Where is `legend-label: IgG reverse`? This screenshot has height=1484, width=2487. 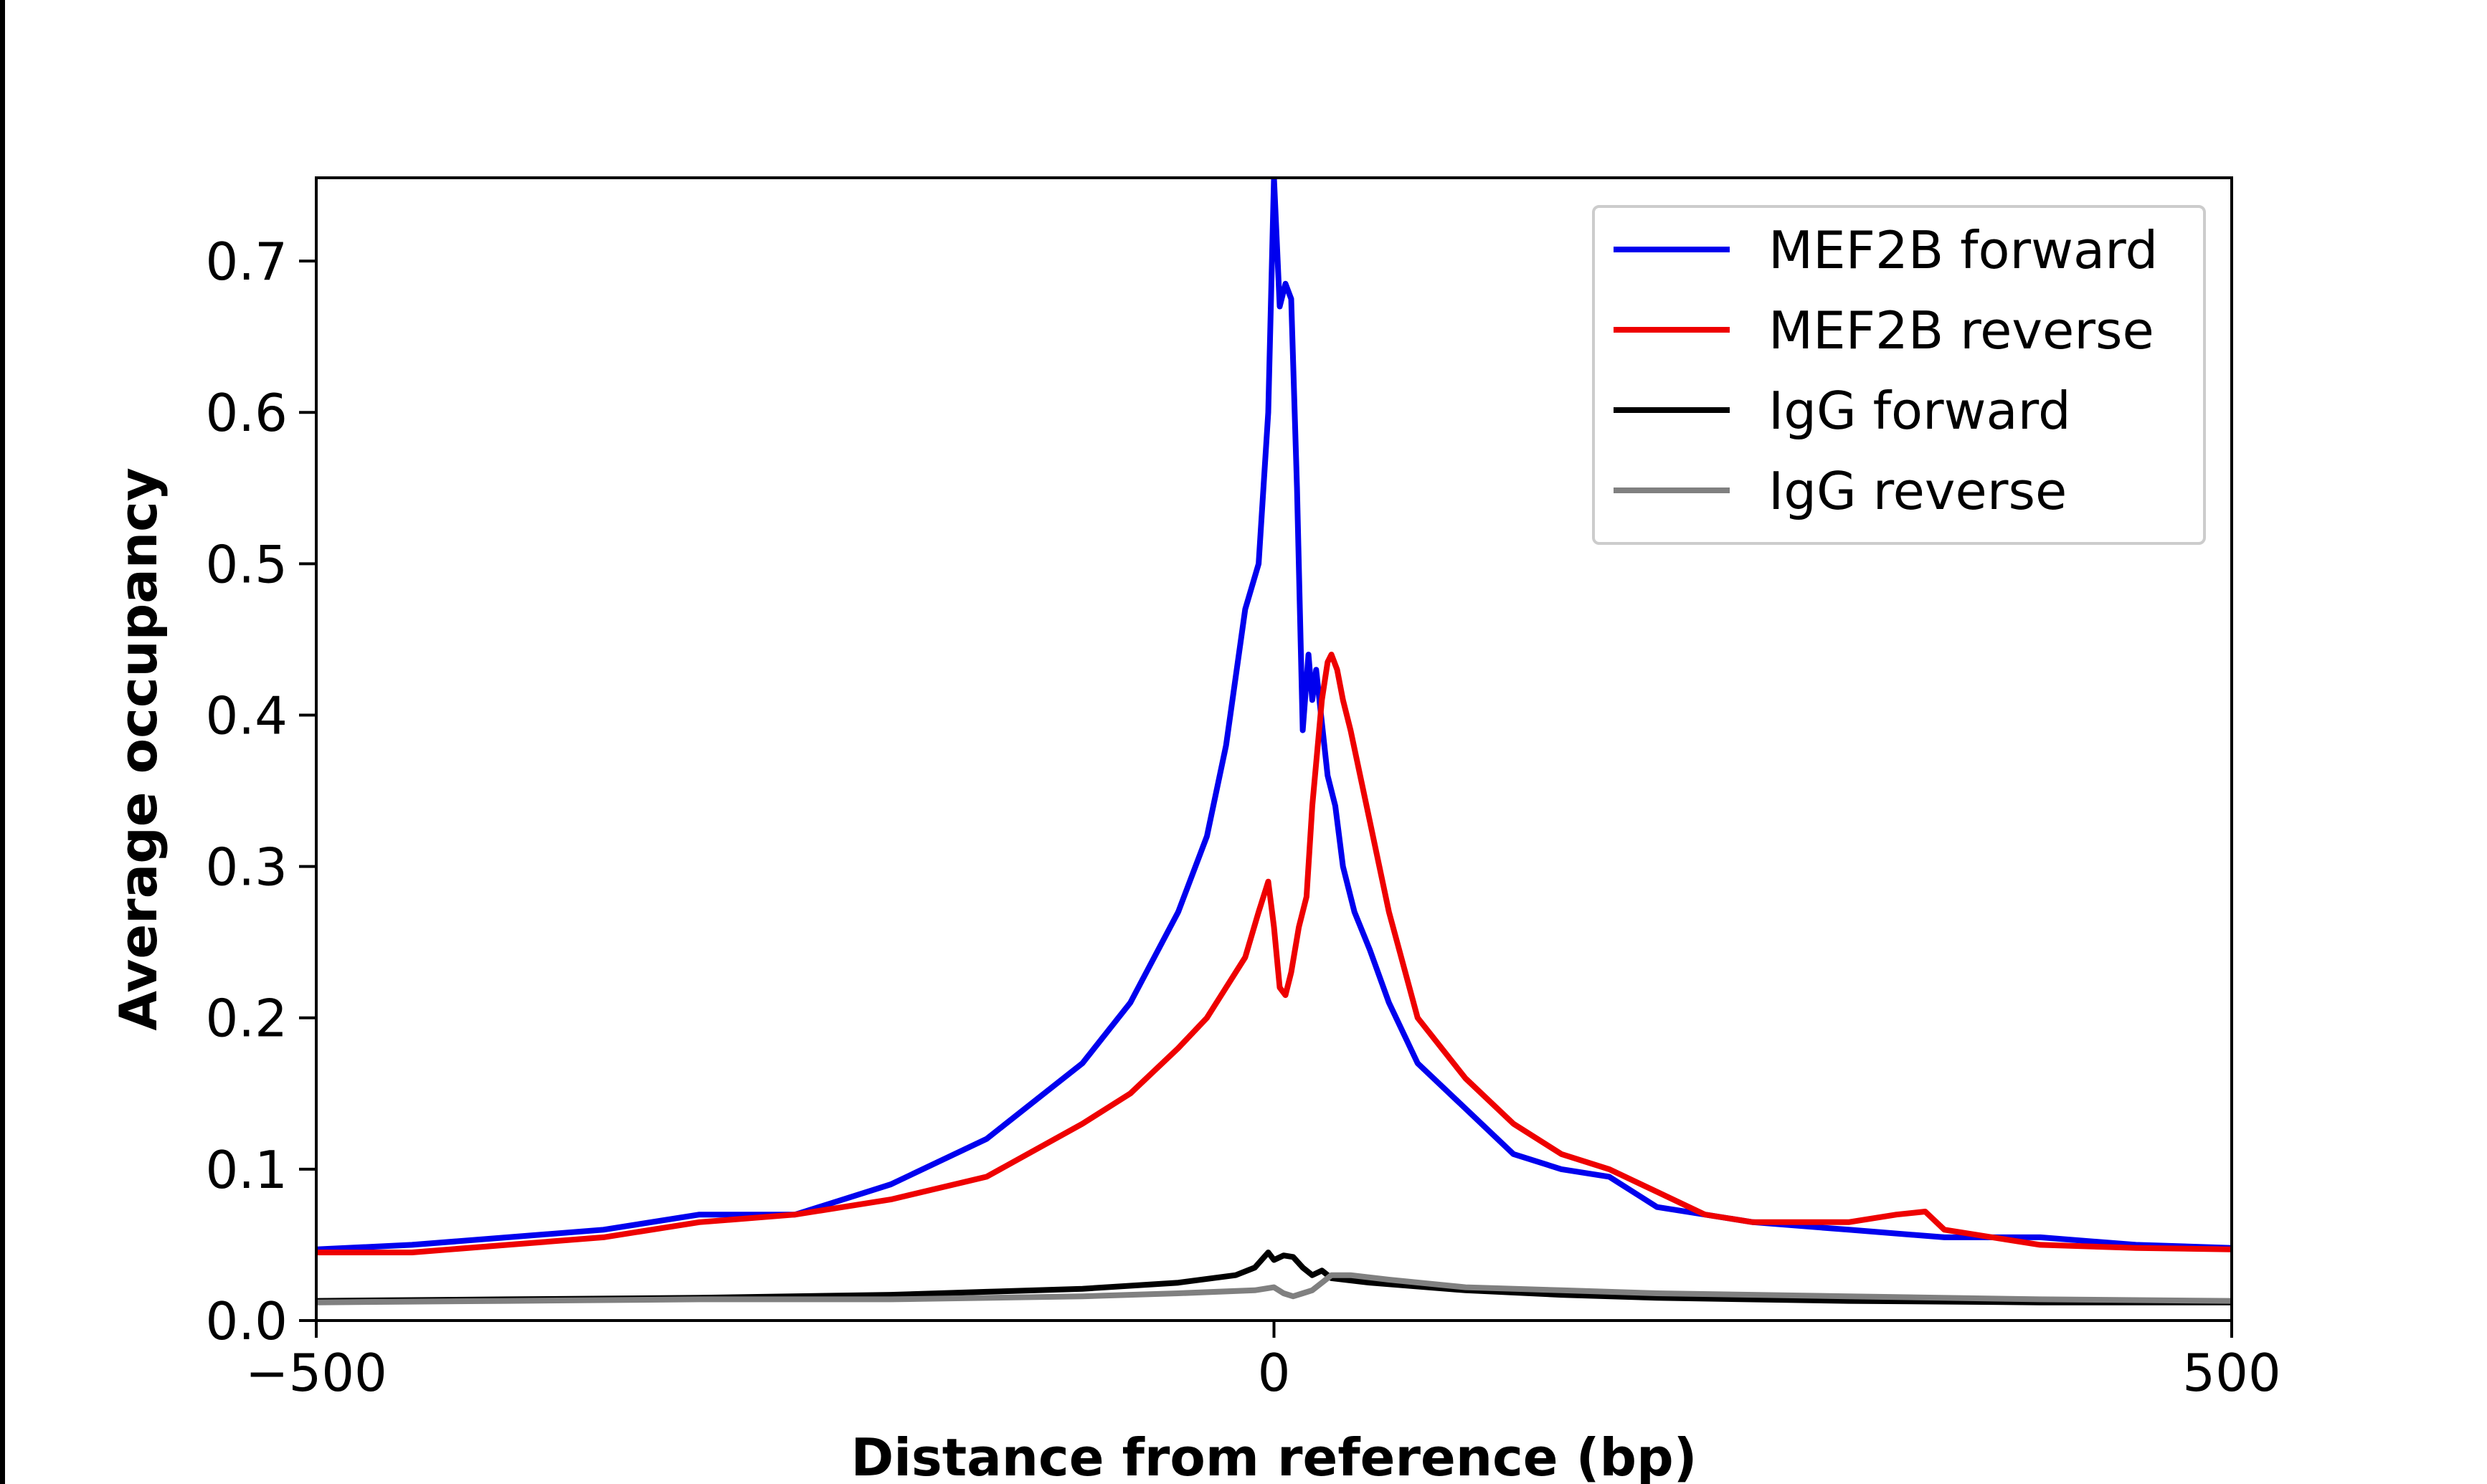 legend-label: IgG reverse is located at coordinates (1918, 491).